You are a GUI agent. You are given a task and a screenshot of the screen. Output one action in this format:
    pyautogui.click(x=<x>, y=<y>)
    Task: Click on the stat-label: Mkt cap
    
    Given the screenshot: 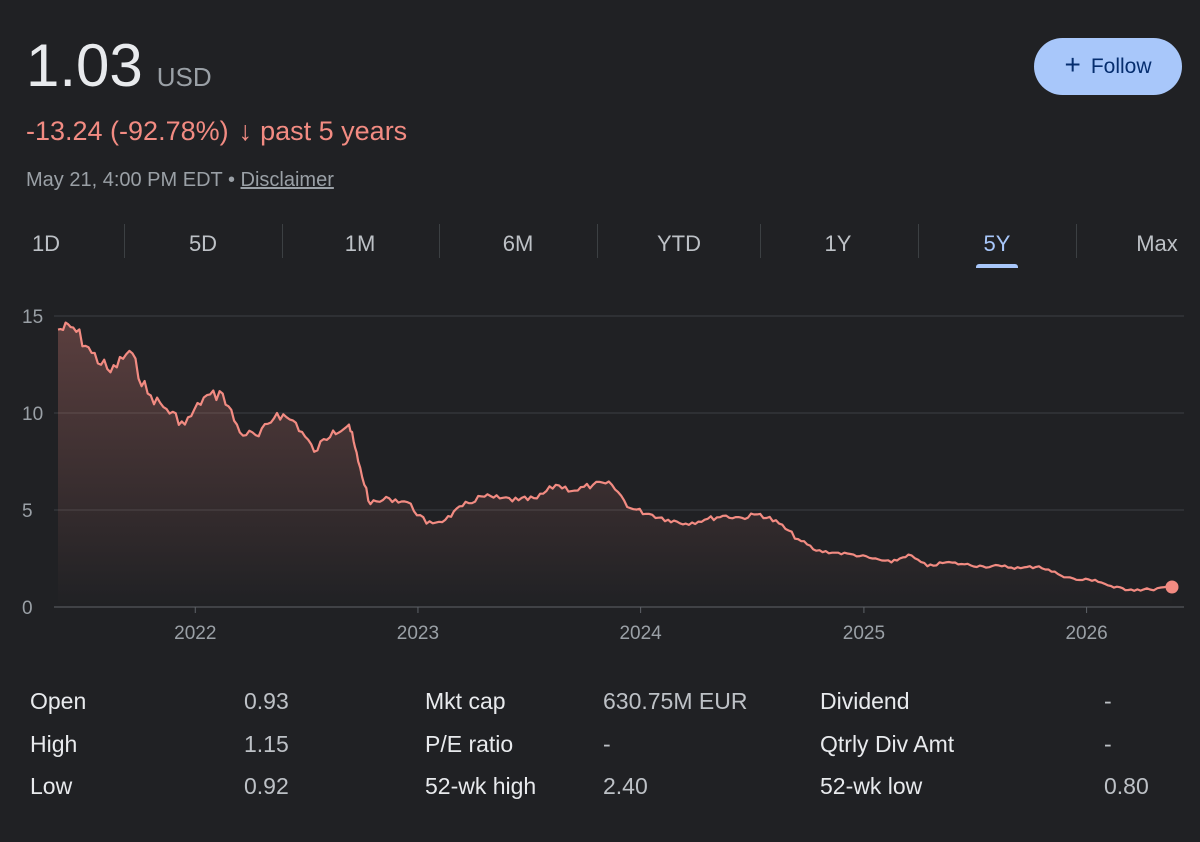 What is the action you would take?
    pyautogui.click(x=465, y=701)
    